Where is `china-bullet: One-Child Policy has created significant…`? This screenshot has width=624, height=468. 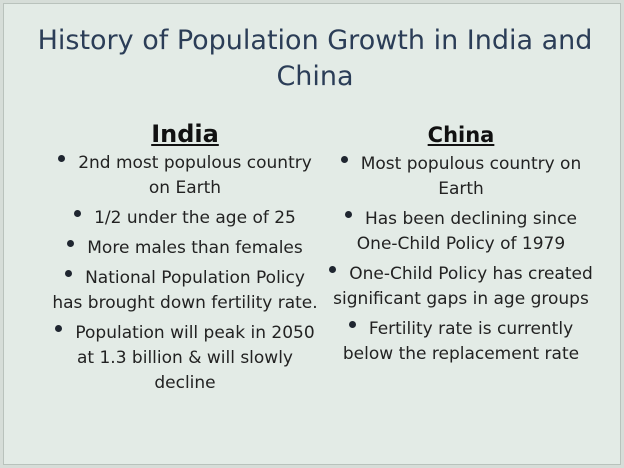
china-bullet: One-Child Policy has created significant… is located at coordinates (461, 287).